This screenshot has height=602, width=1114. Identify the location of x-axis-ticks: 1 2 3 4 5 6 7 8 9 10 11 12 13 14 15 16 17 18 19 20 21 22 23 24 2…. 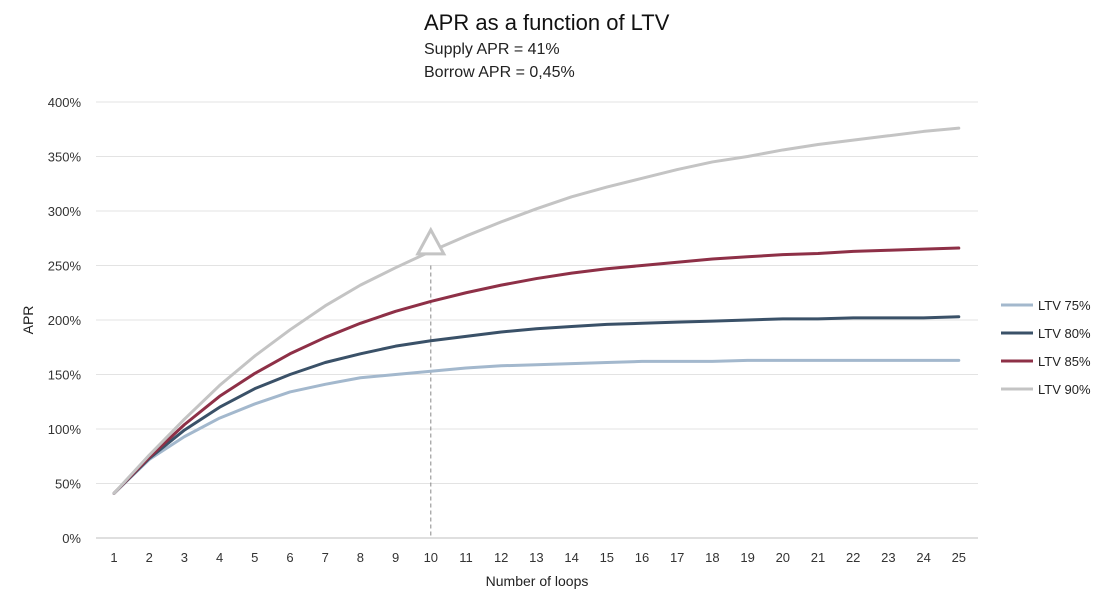
(538, 557).